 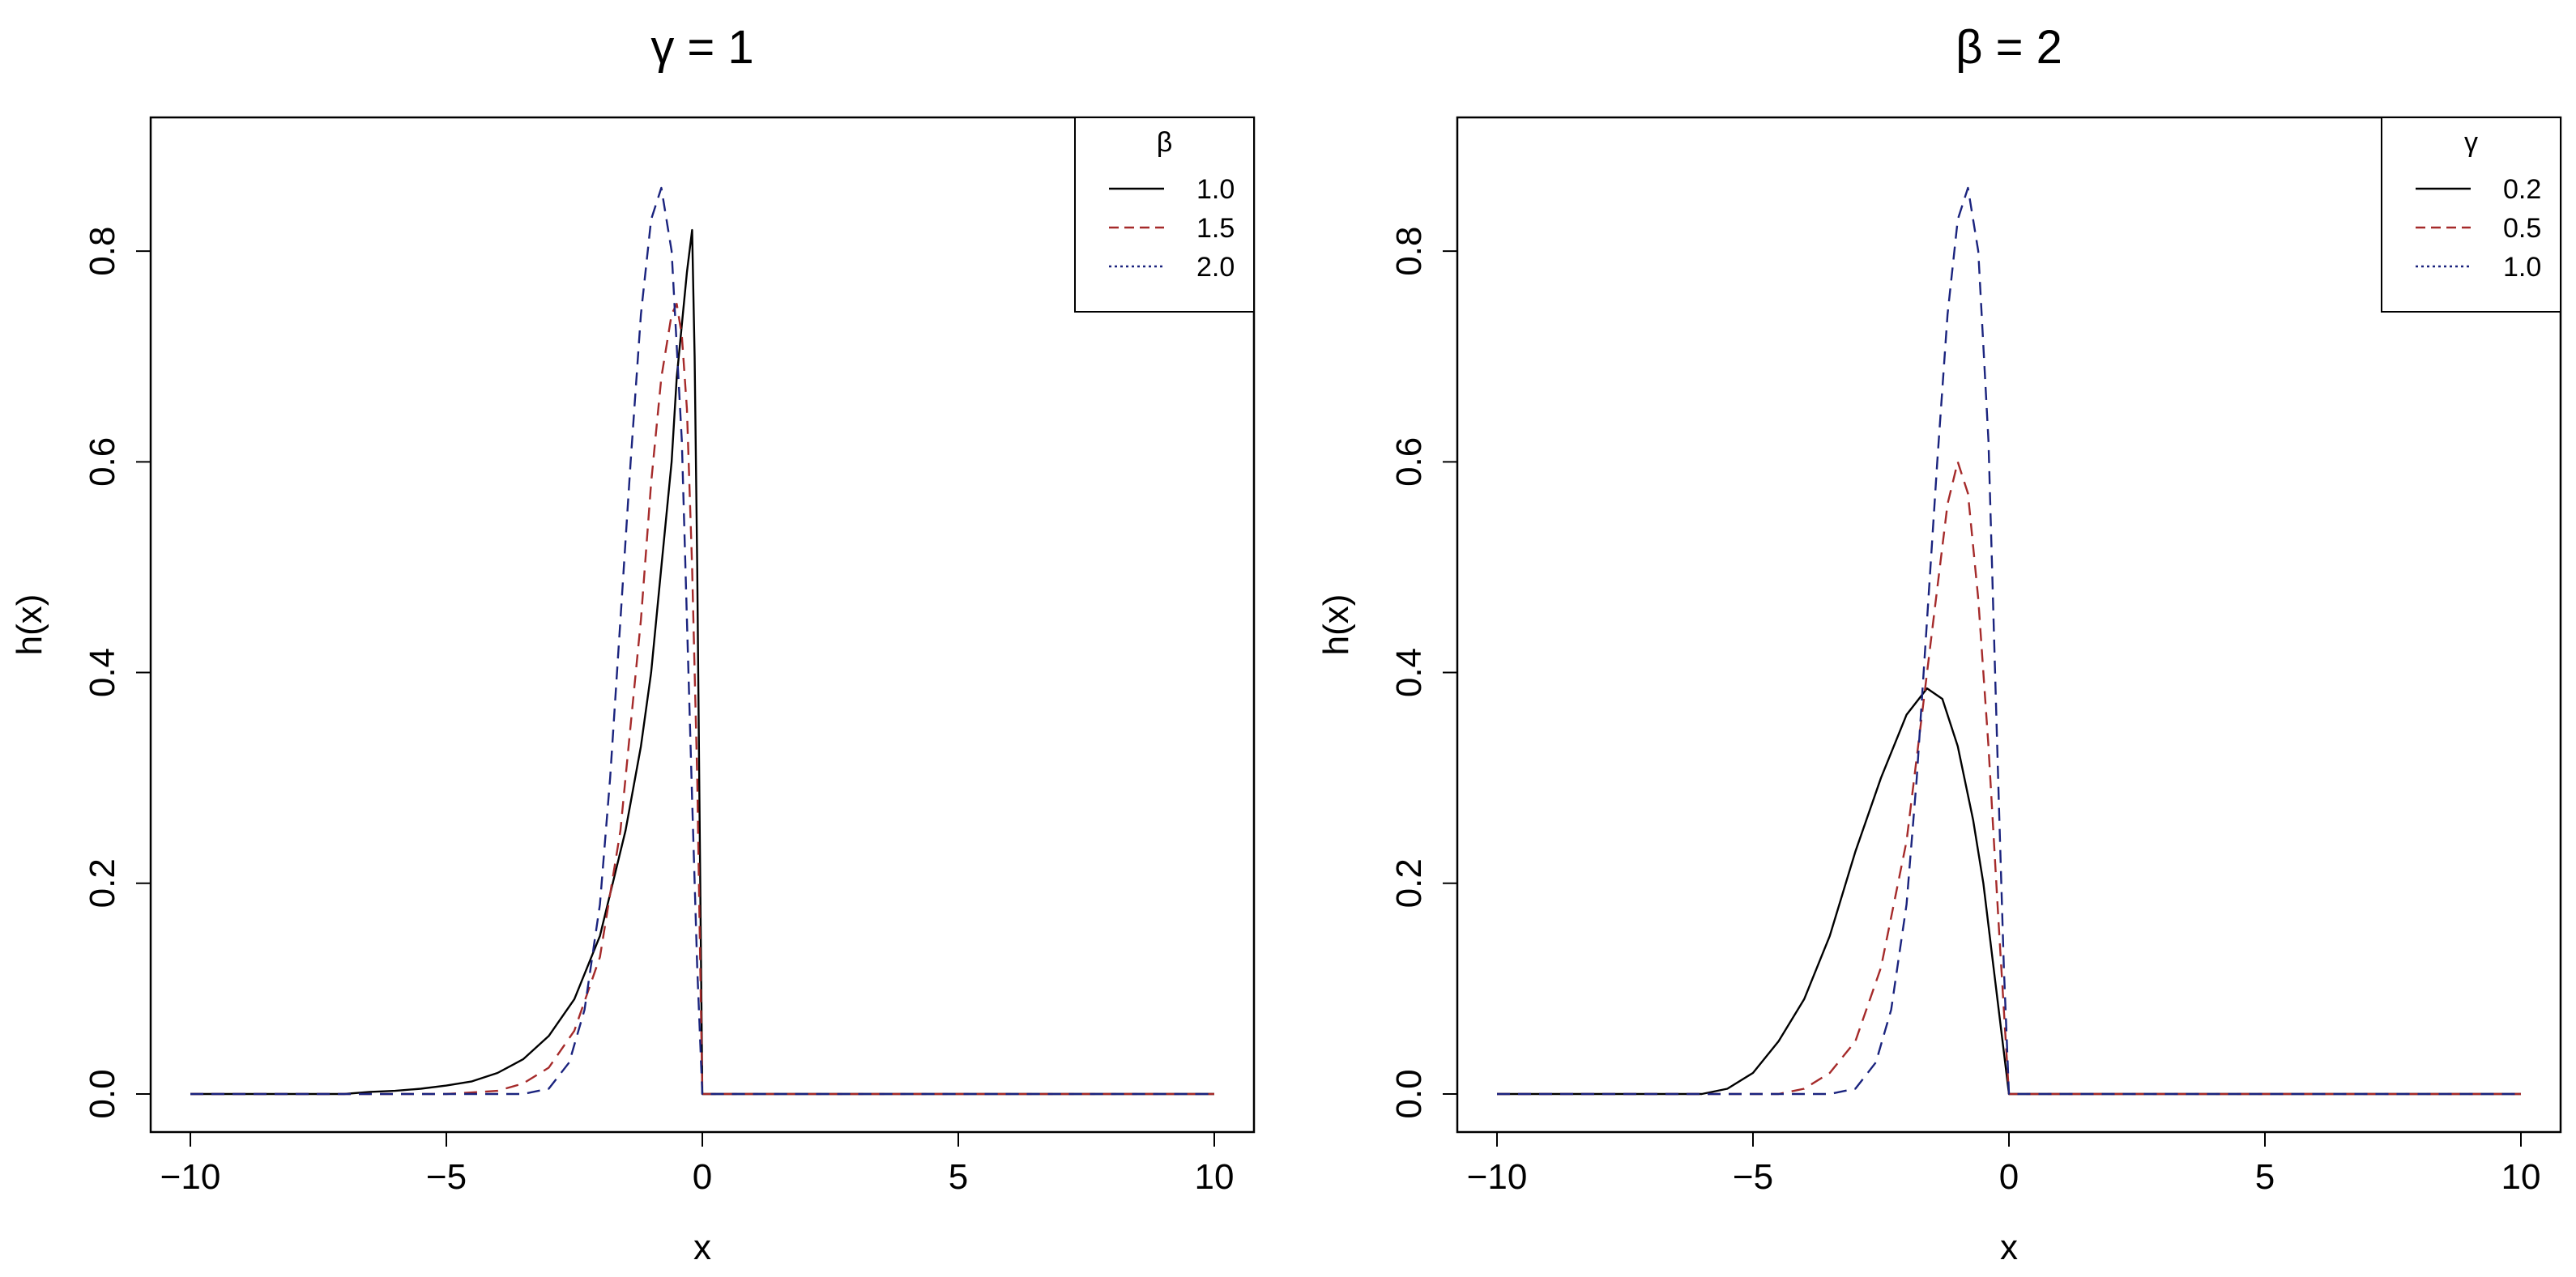 I want to click on legend-entry: 1.5, so click(x=1216, y=228).